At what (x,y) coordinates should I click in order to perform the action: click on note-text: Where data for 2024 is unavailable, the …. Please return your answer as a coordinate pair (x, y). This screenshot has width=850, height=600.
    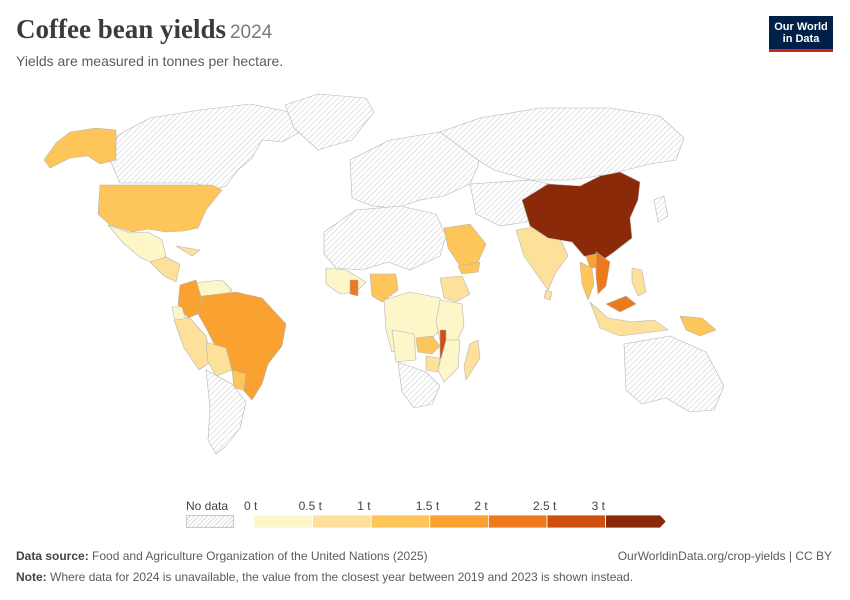
    Looking at the image, I should click on (342, 577).